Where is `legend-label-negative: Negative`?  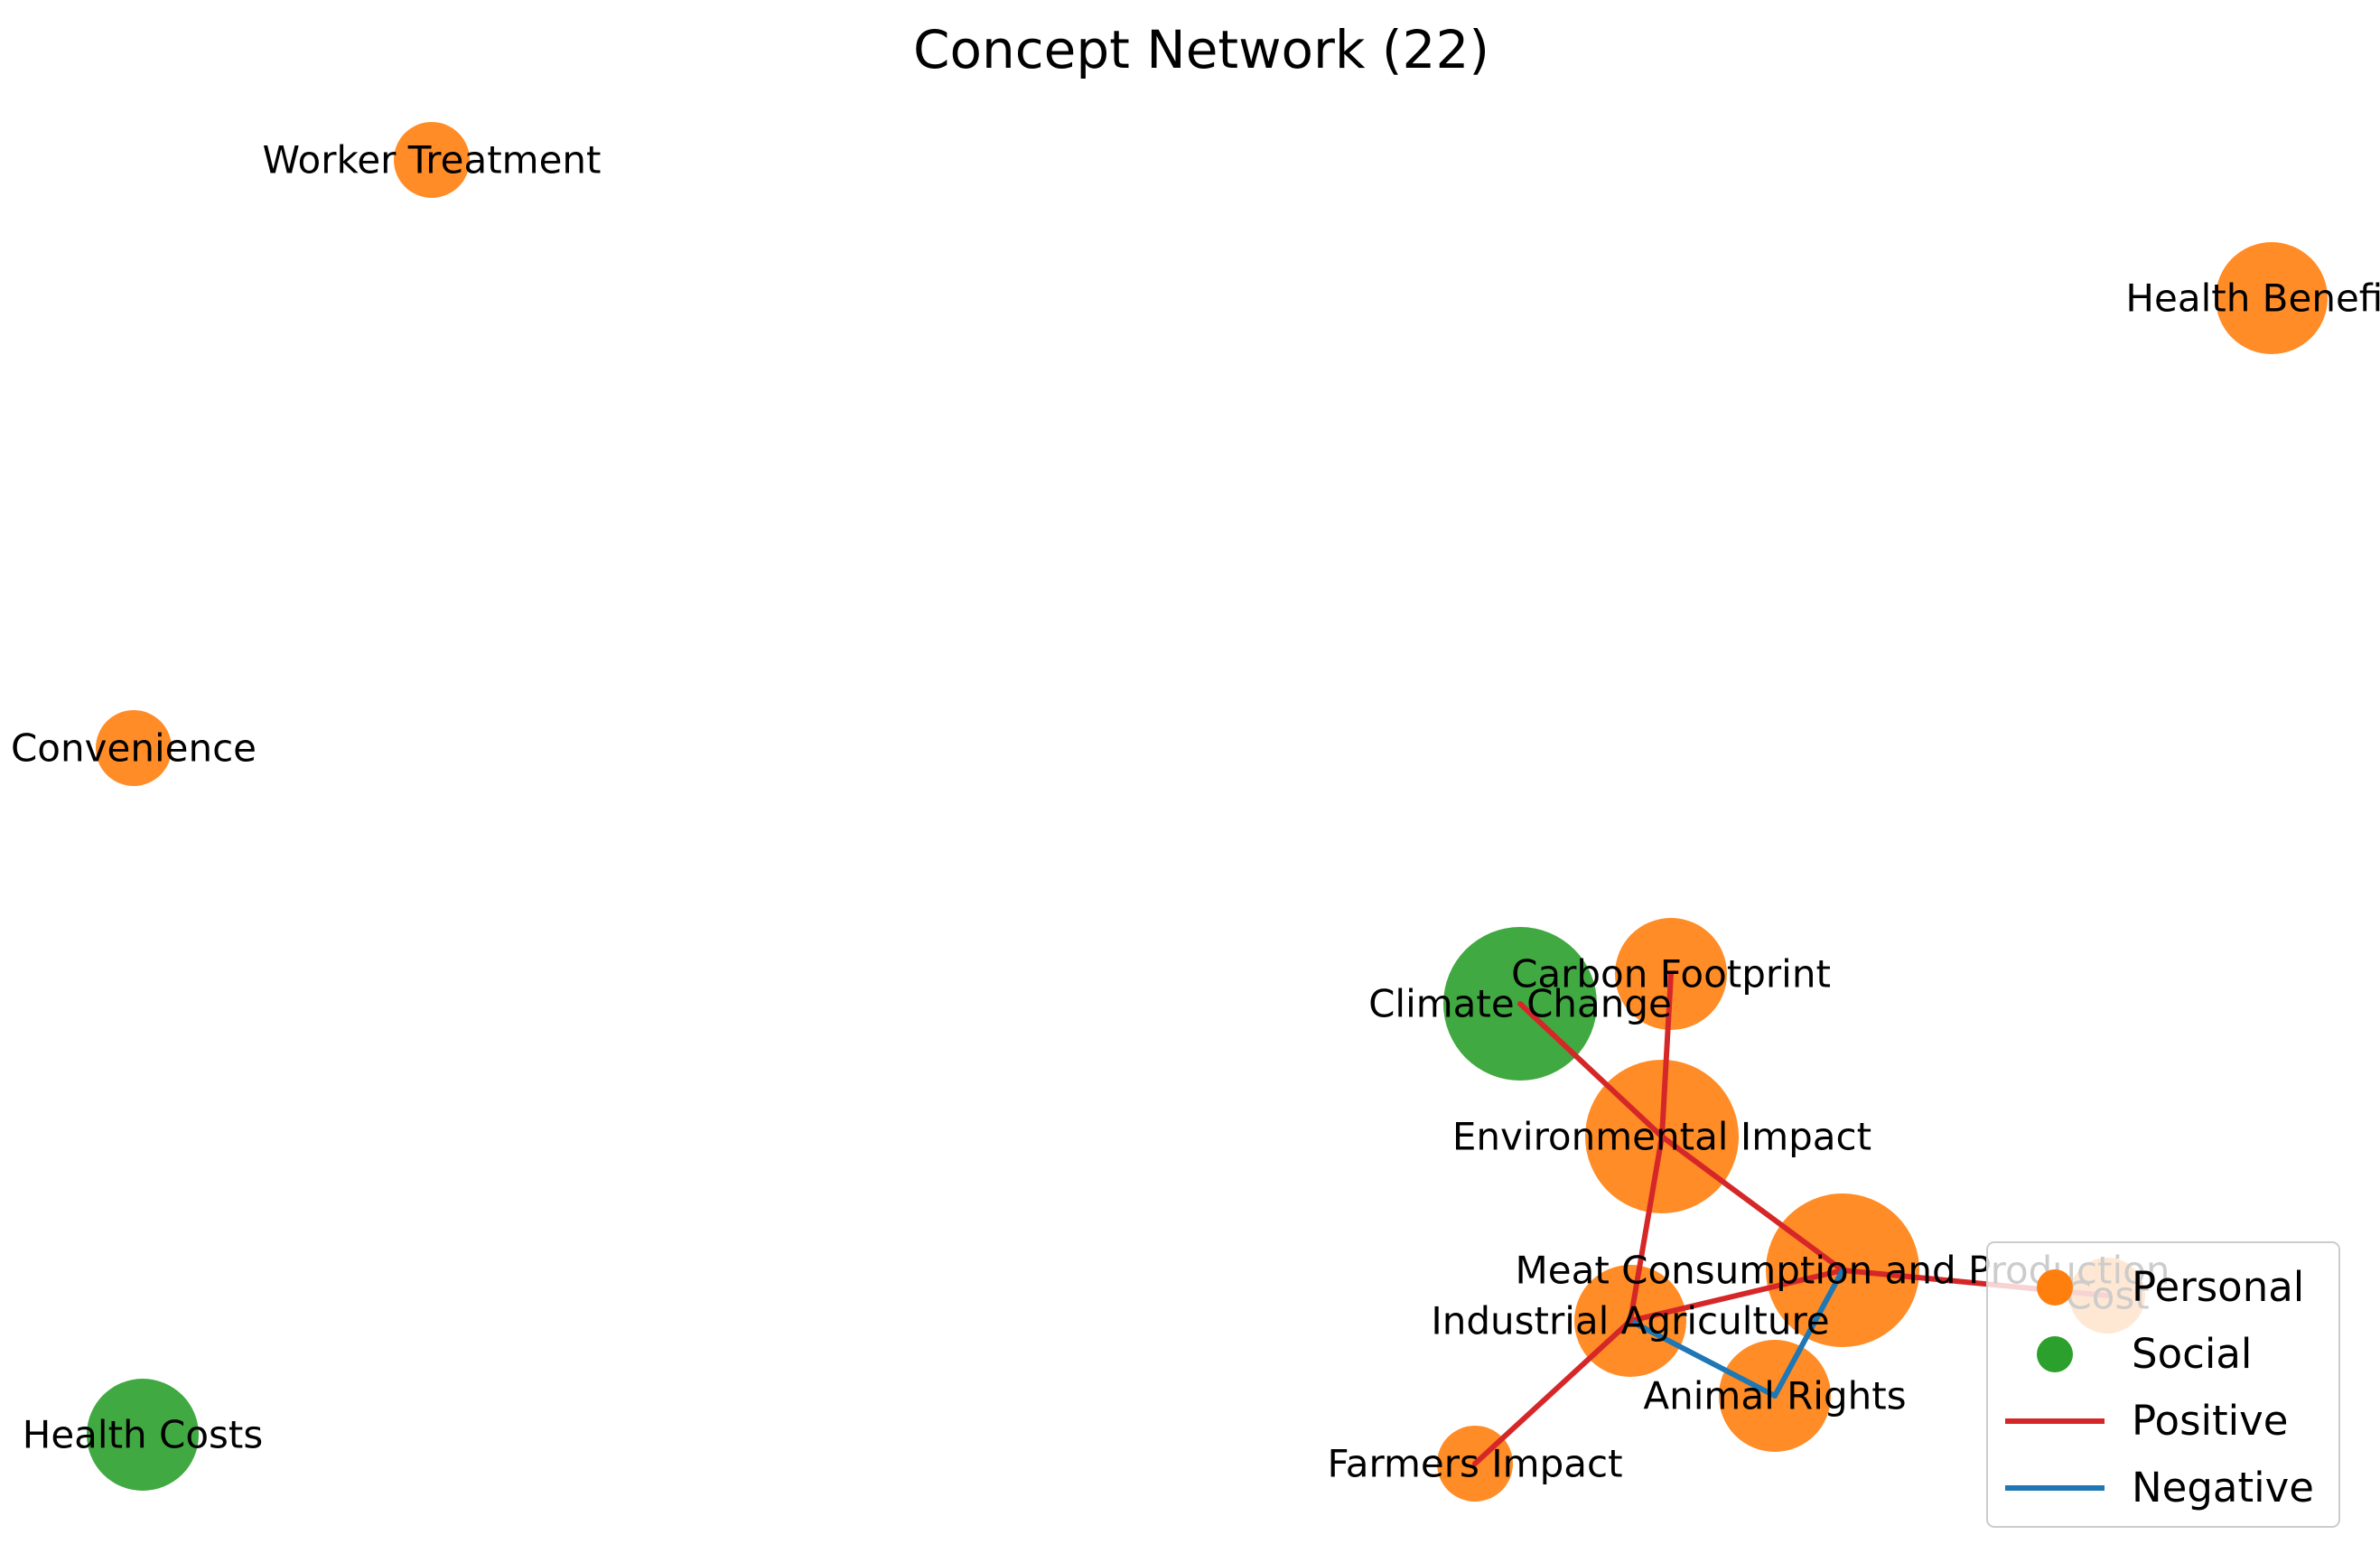
legend-label-negative: Negative is located at coordinates (2223, 1488).